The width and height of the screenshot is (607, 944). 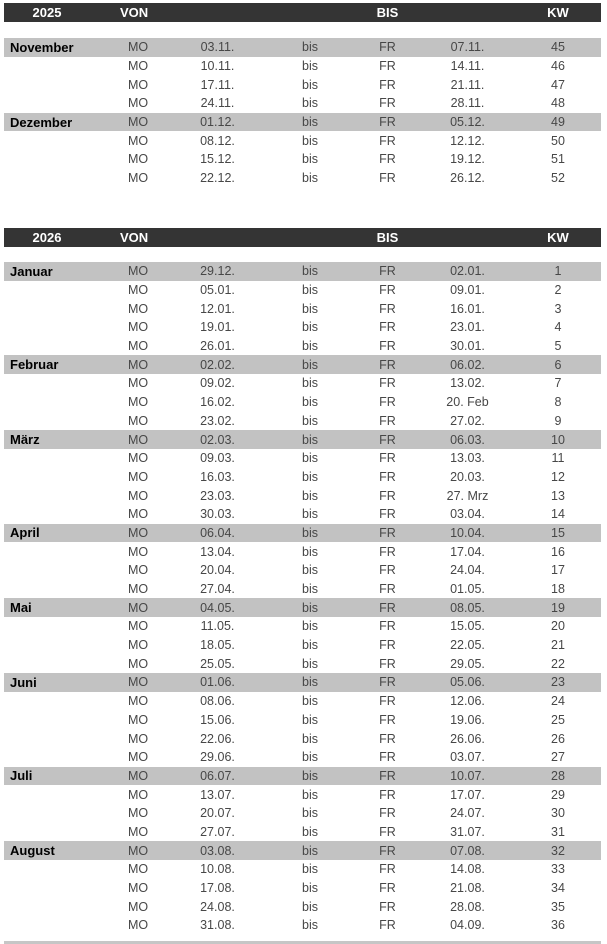 What do you see at coordinates (302, 701) in the screenshot?
I see `table-row: MO 08.06. bis FR 12.06. 24` at bounding box center [302, 701].